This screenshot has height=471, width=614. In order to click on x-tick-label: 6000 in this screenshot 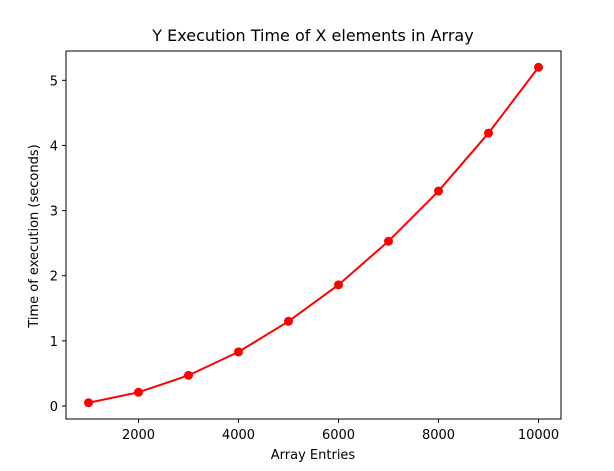, I will do `click(338, 435)`.